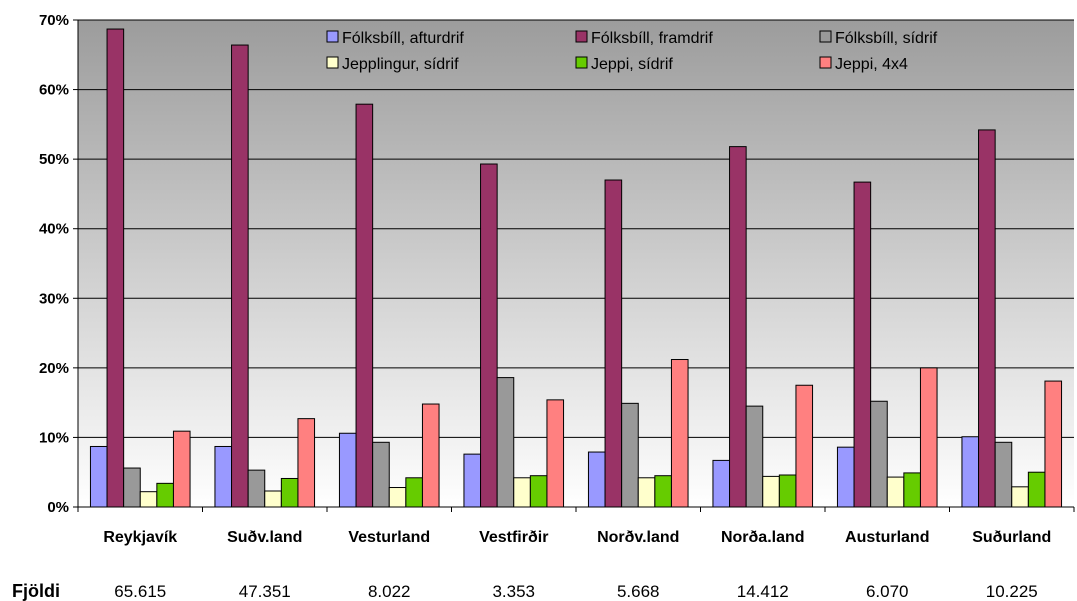 The image size is (1077, 601). I want to click on count-value: 8.022, so click(389, 591).